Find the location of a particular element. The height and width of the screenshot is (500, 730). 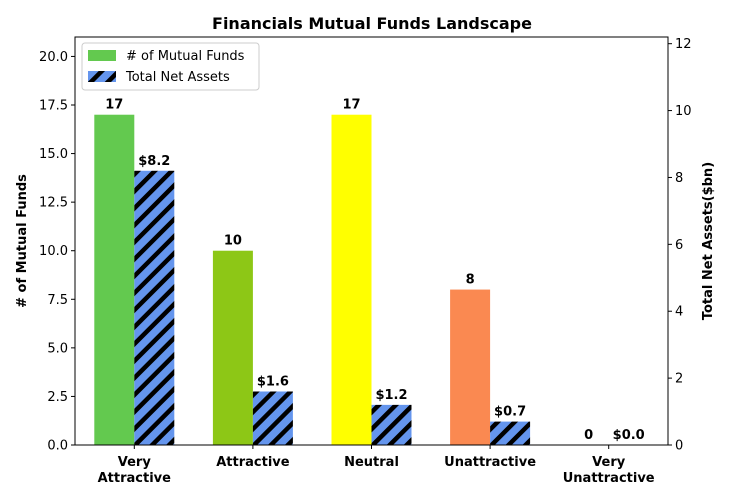

y-left-tick-label-7: 17.5 is located at coordinates (53, 106).